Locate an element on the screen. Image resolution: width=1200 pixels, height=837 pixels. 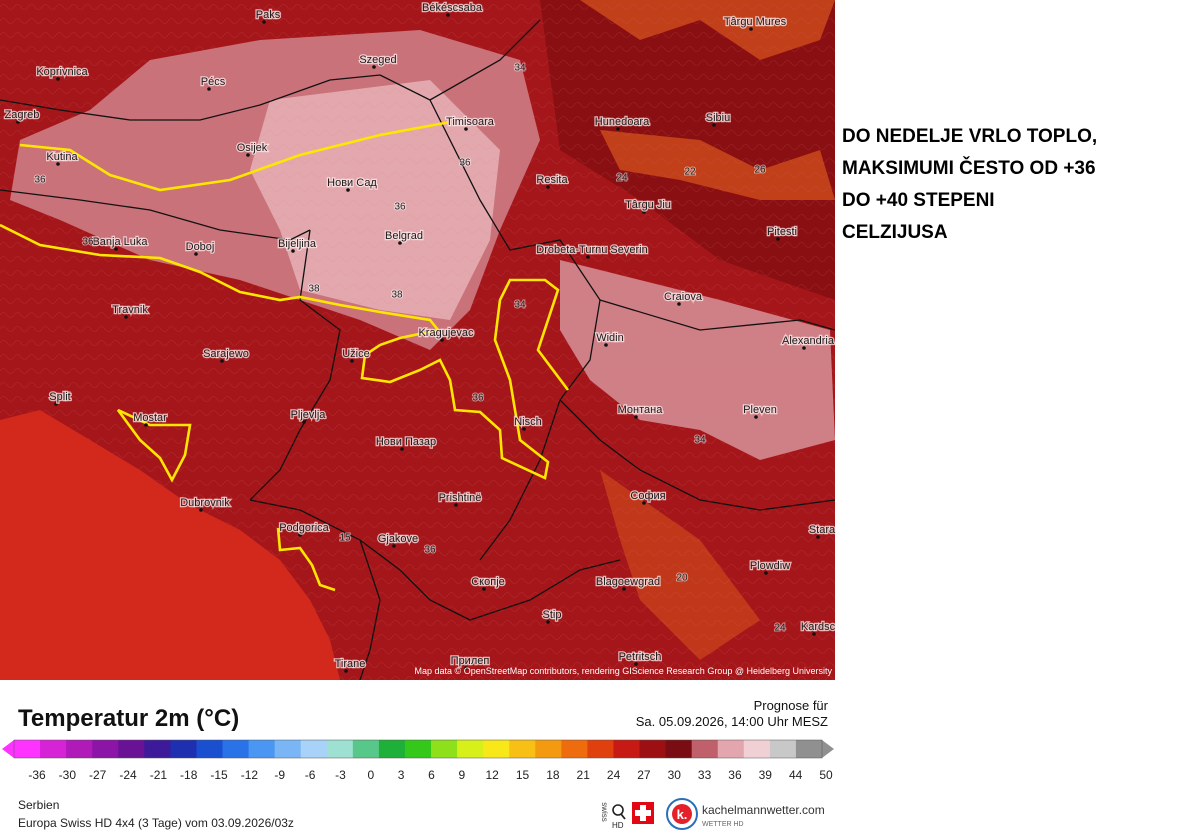
annotation-line: MAKSIMUMI ČESTO OD +36 is located at coordinates (969, 168).